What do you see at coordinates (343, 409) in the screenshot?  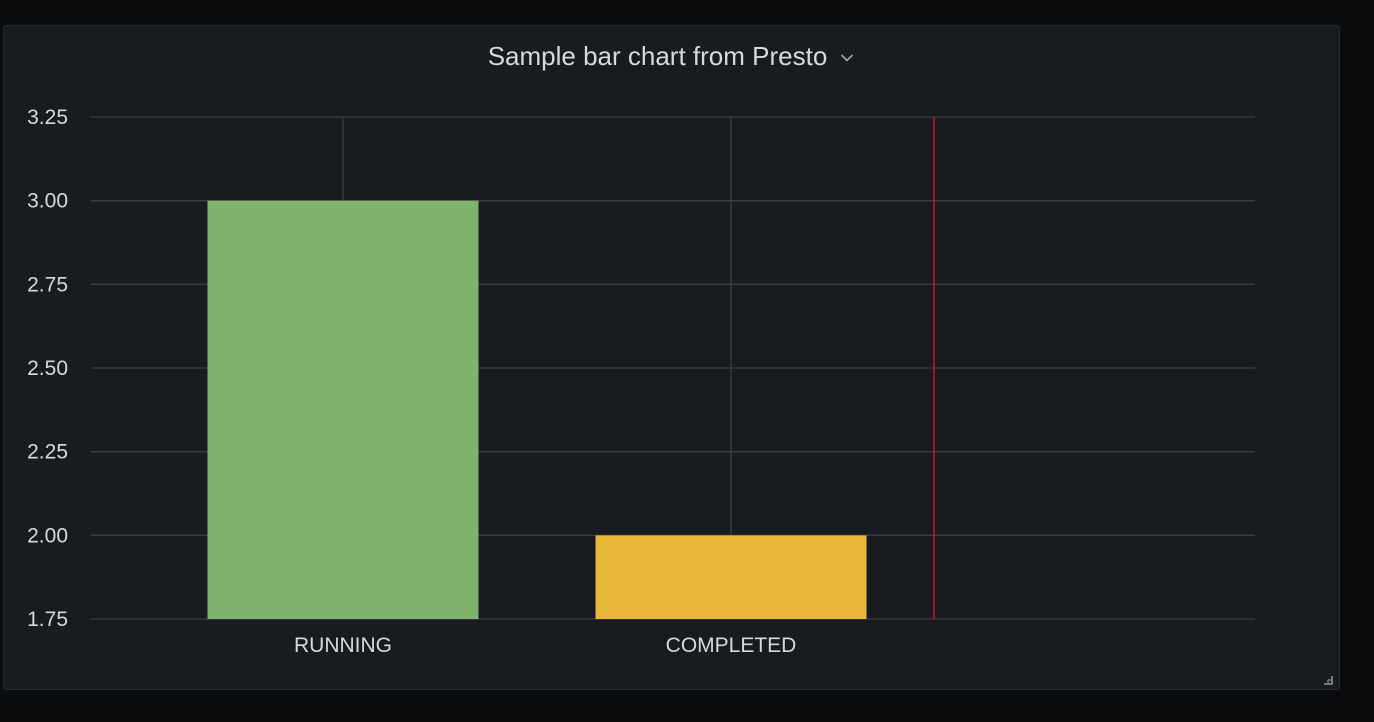 I see `bar-running` at bounding box center [343, 409].